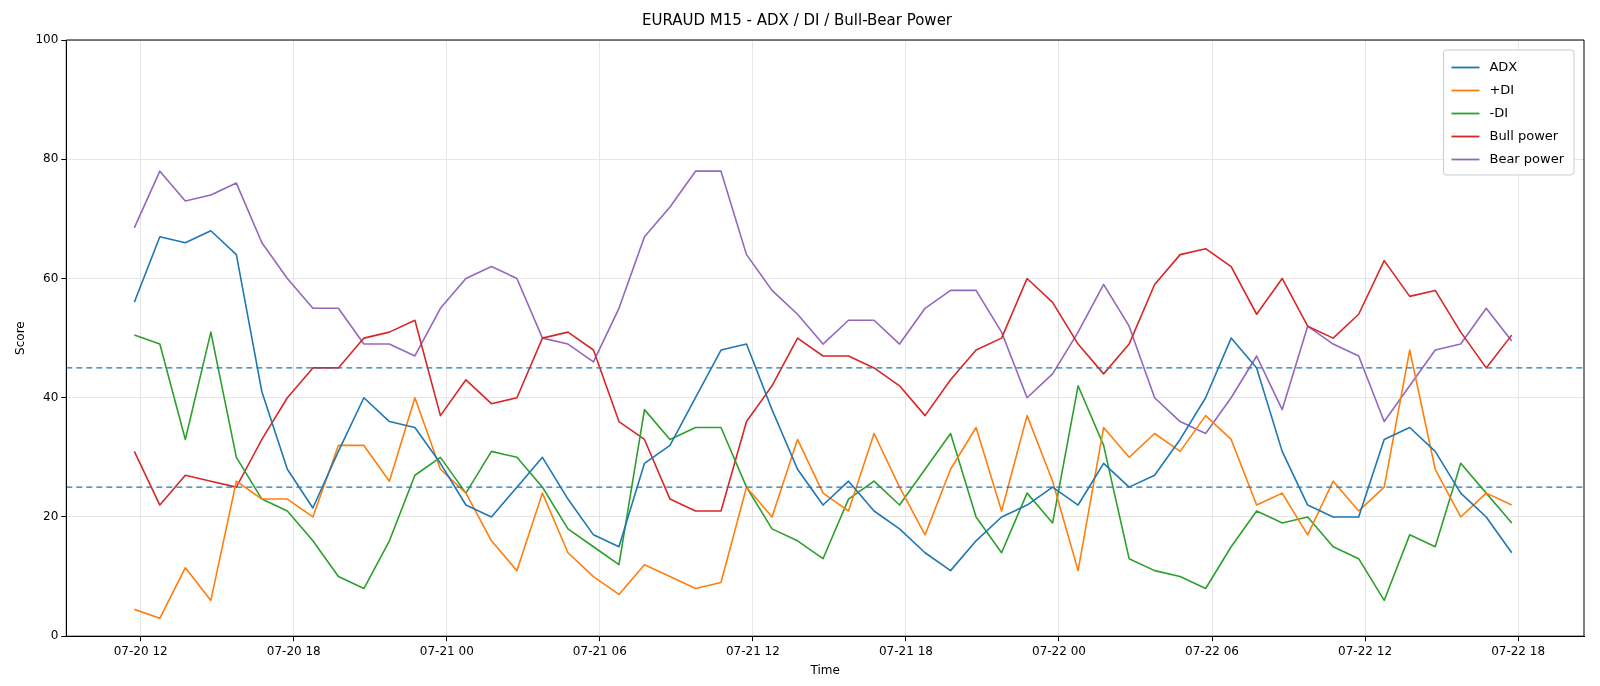 Image resolution: width=1600 pixels, height=686 pixels. Describe the element at coordinates (1518, 650) in the screenshot. I see `x-tick-label: 07-22 18` at that location.